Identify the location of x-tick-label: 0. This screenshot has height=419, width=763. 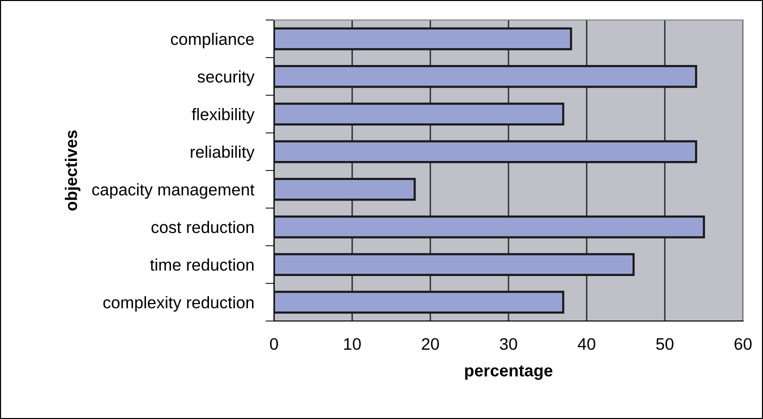
(274, 344).